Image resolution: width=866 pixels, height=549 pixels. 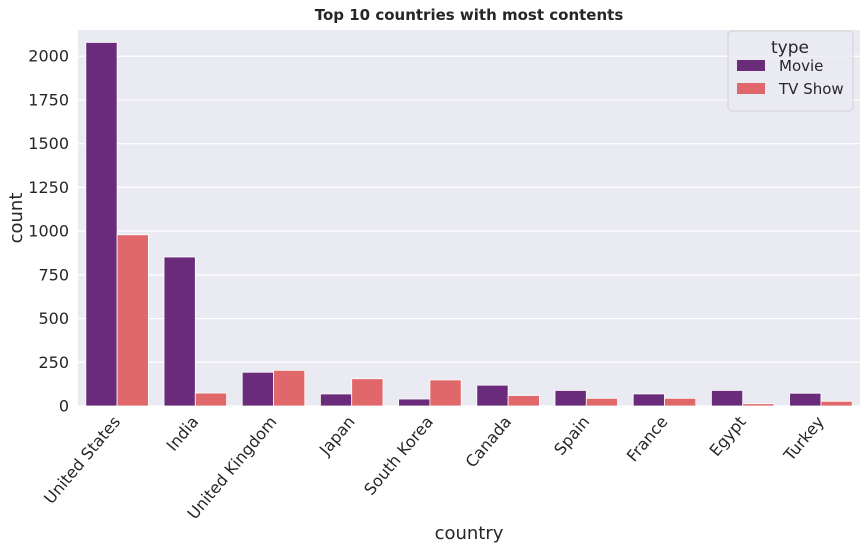 What do you see at coordinates (469, 15) in the screenshot?
I see `chart-title: Top 10 countries with most contents` at bounding box center [469, 15].